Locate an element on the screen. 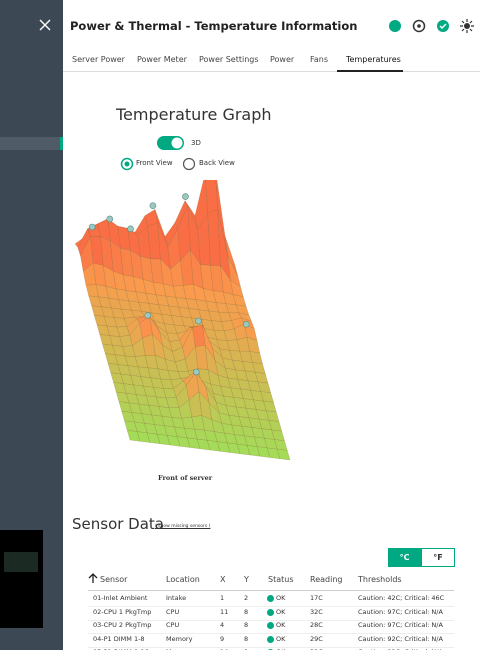 The height and width of the screenshot is (650, 480). tab: Server Power is located at coordinates (98, 59).